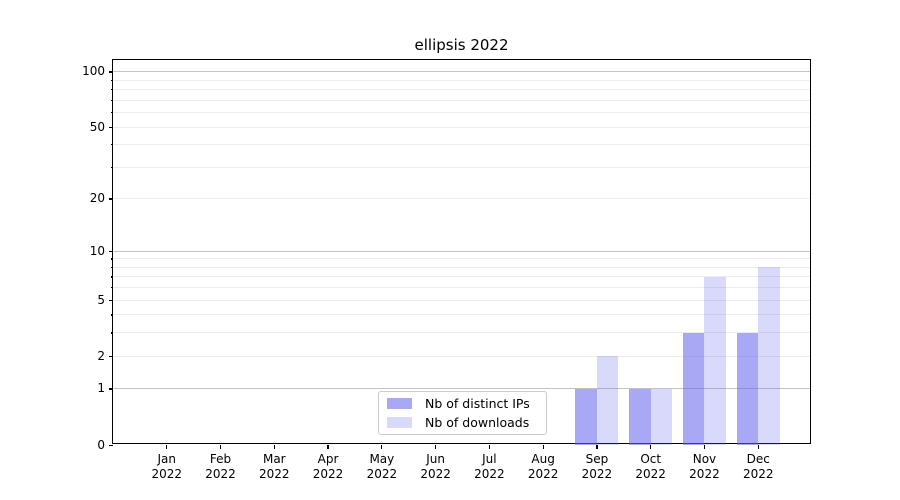 The width and height of the screenshot is (900, 500). I want to click on x-axis-tick-label: Dec 2022, so click(758, 466).